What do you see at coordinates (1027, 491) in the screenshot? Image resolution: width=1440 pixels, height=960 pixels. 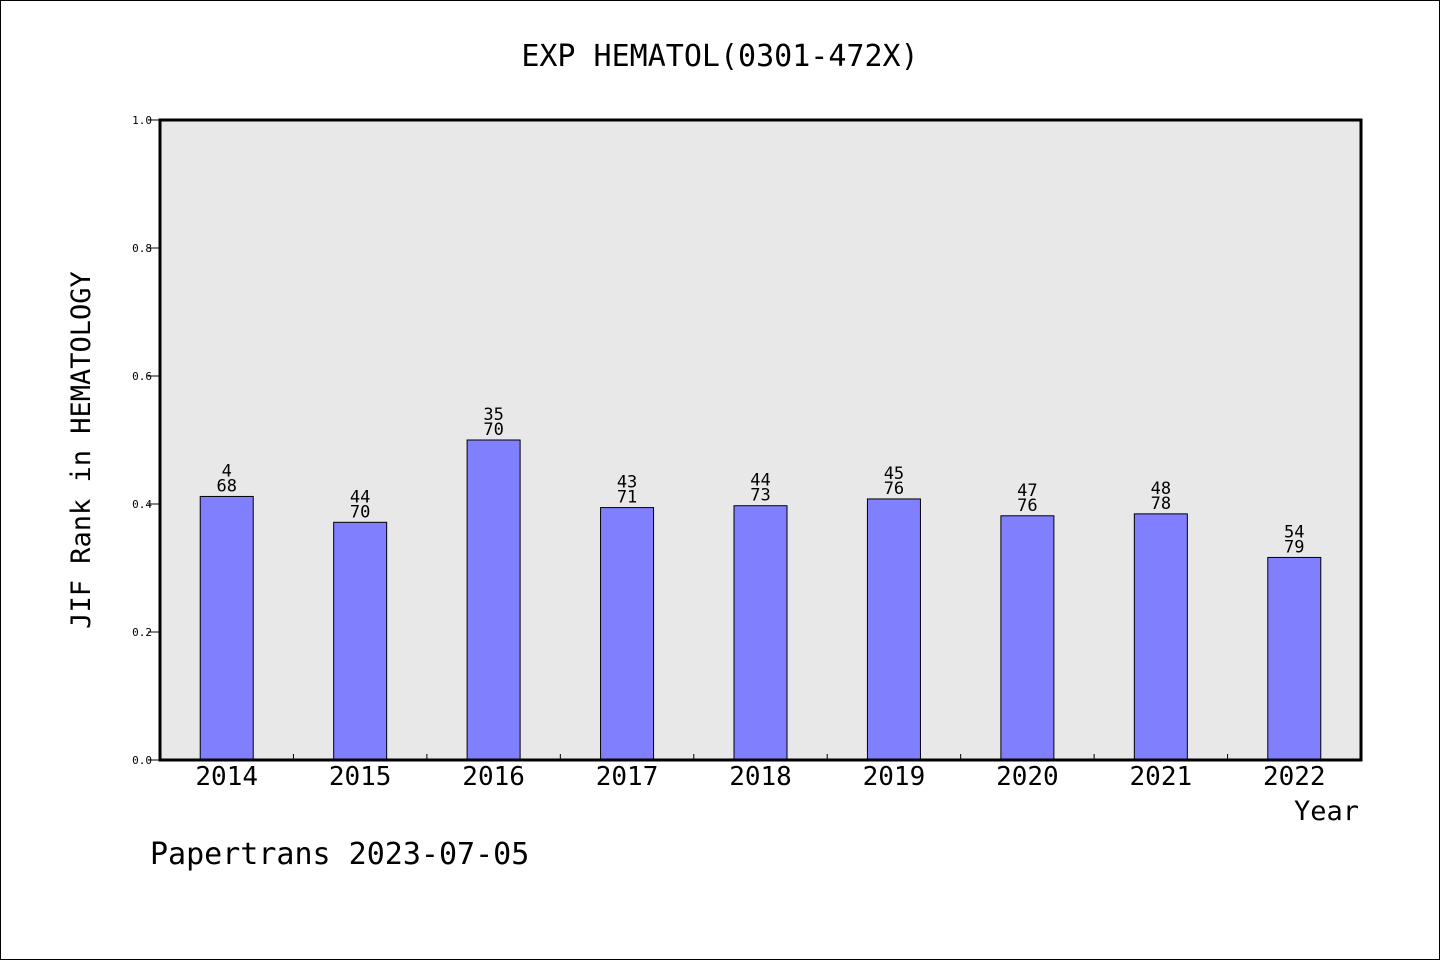 I see `data-label-rank: 47` at bounding box center [1027, 491].